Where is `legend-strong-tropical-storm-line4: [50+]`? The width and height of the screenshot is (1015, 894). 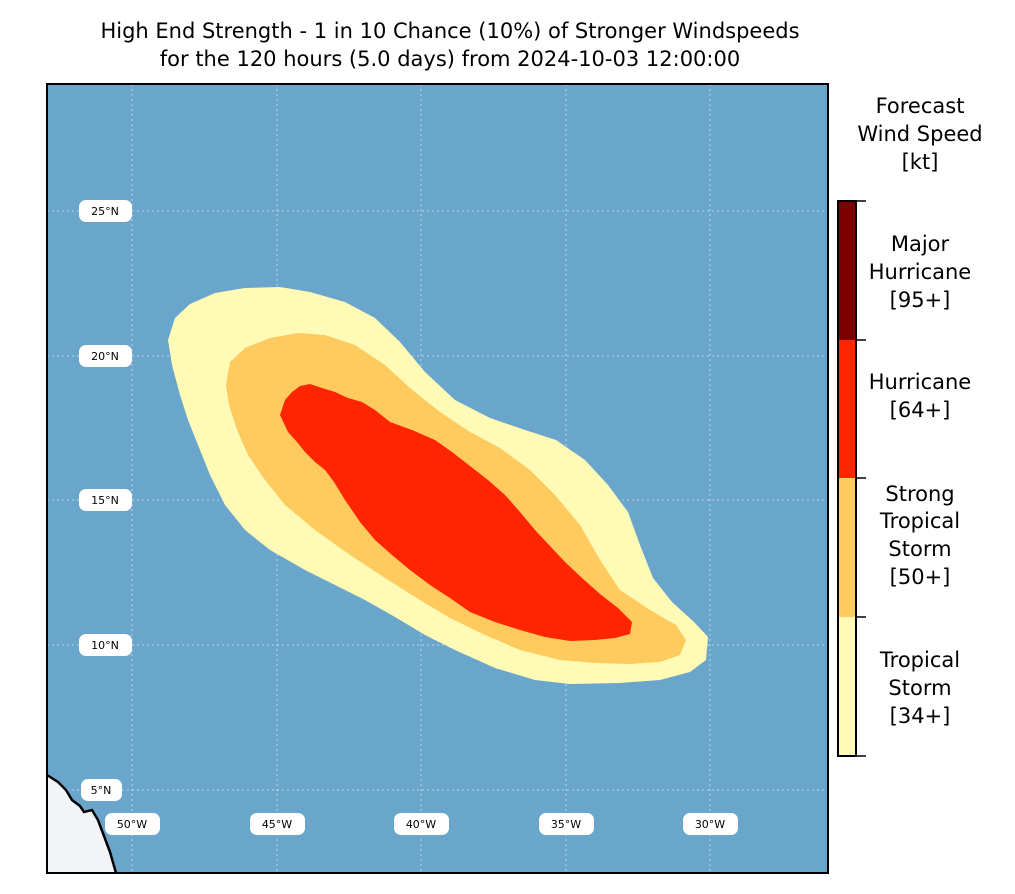 legend-strong-tropical-storm-line4: [50+] is located at coordinates (920, 577).